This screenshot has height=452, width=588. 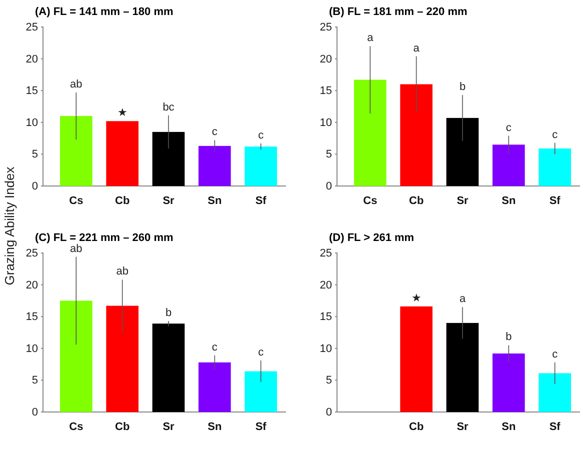 What do you see at coordinates (9, 226) in the screenshot?
I see `y-axis-title: Grazing Ability Index` at bounding box center [9, 226].